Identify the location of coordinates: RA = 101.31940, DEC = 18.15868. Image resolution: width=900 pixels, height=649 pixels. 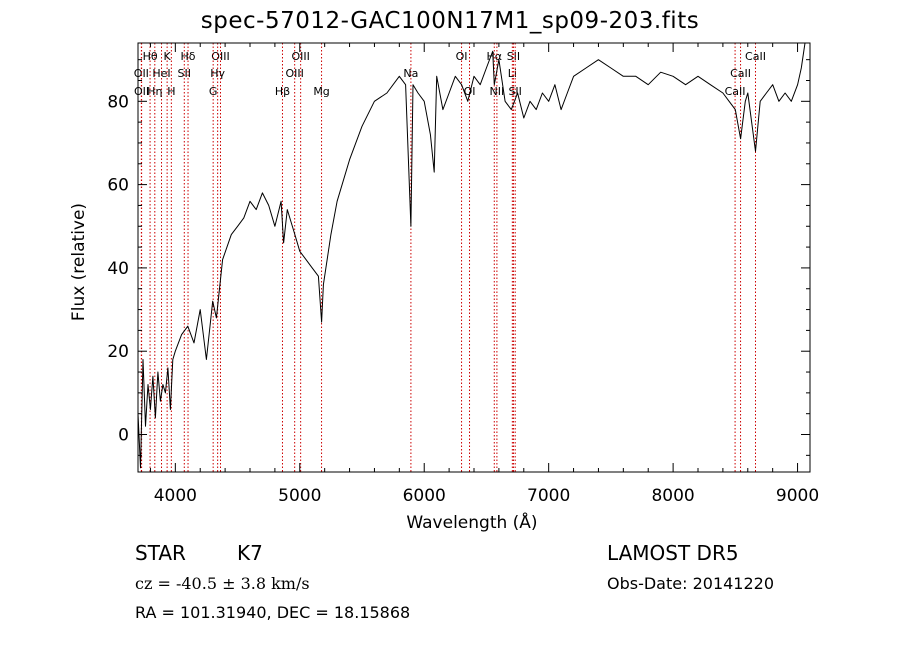
(273, 612).